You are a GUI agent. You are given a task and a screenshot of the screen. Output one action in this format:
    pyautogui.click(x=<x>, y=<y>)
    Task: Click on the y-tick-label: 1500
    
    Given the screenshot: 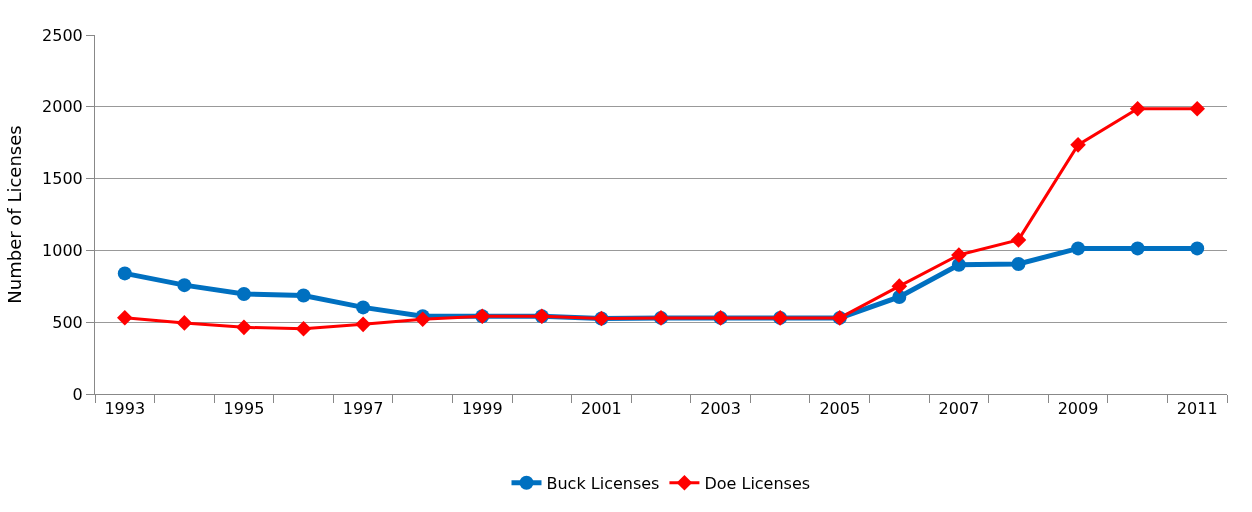 What is the action you would take?
    pyautogui.click(x=62, y=179)
    